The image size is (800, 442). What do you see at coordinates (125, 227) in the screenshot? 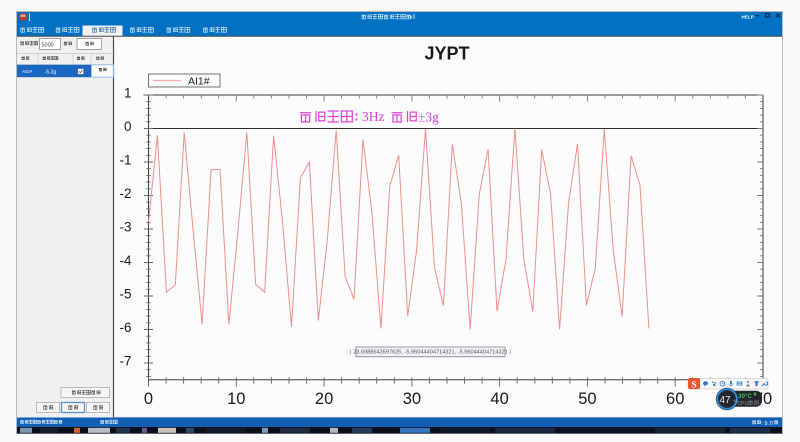
I see `svg-text: -3` at bounding box center [125, 227].